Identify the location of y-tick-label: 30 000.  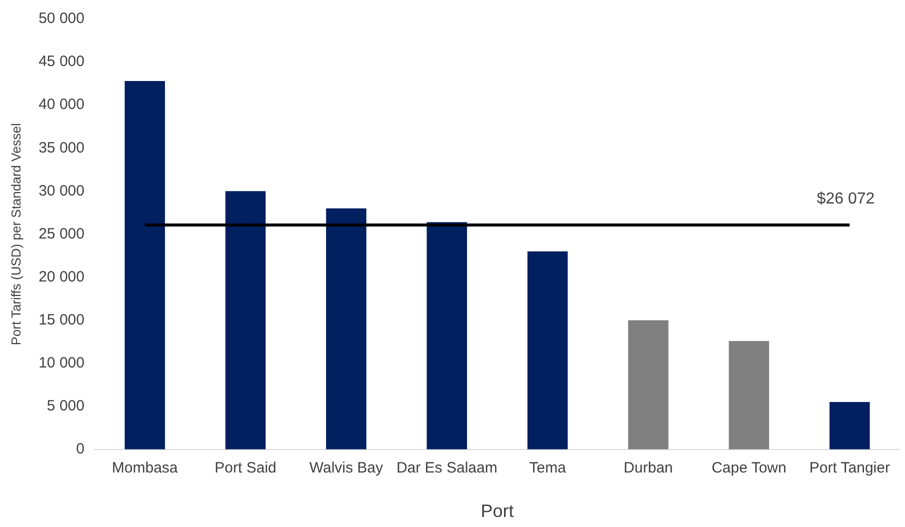
(61, 191).